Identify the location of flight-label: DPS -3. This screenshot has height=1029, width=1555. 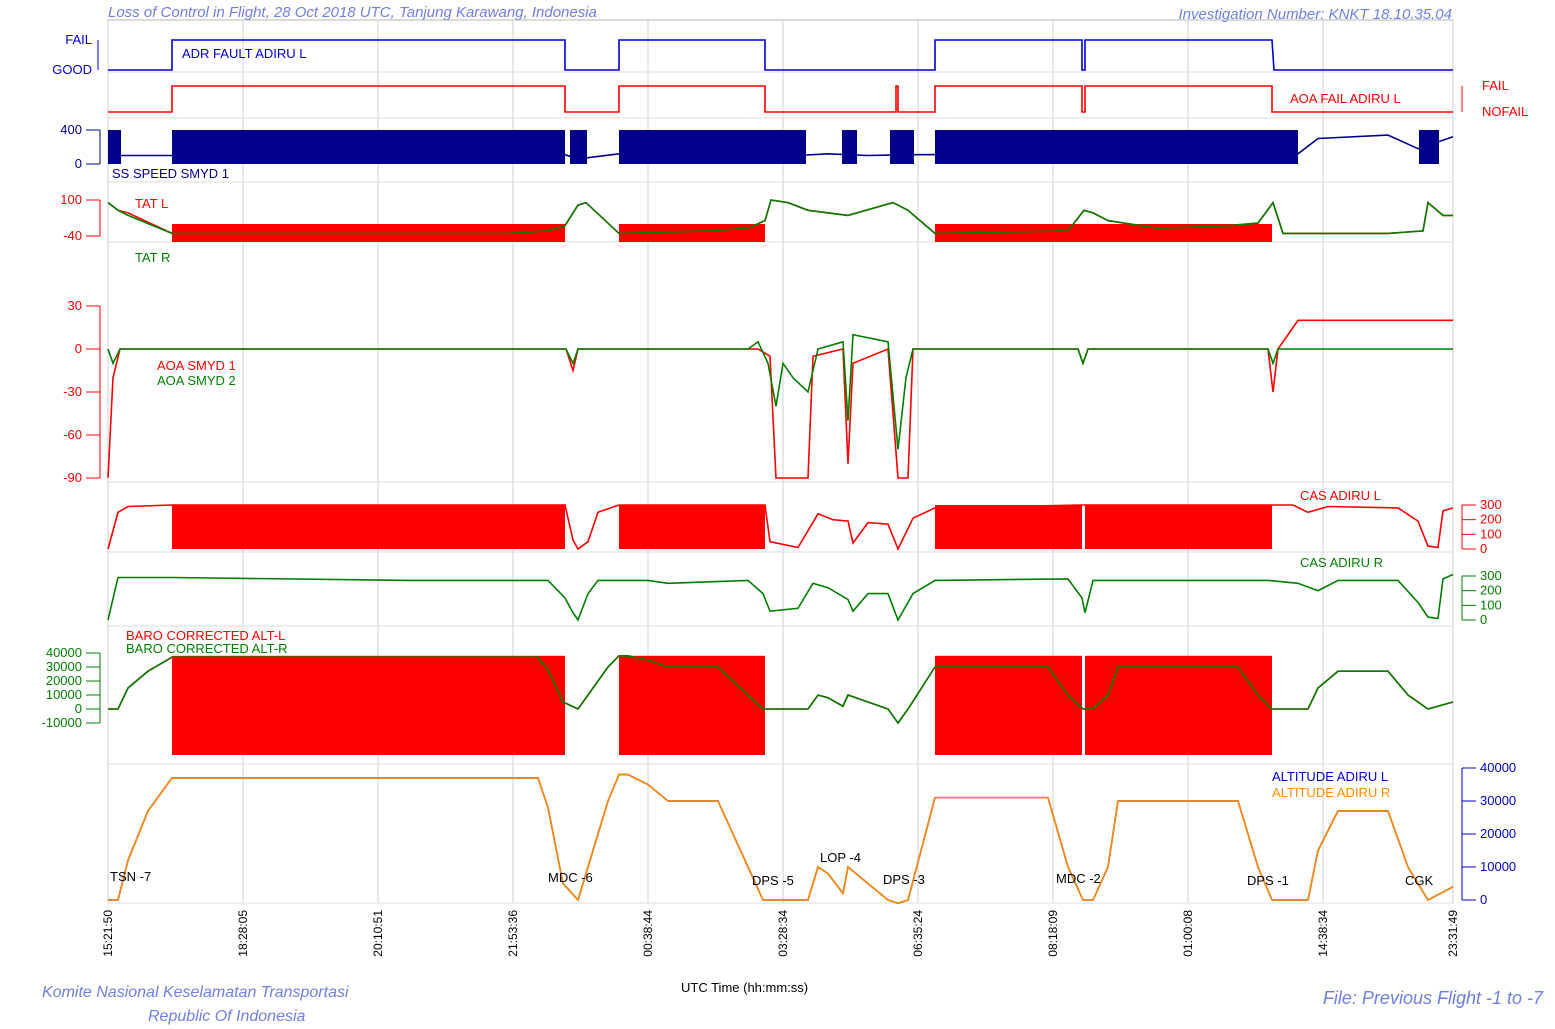
(904, 879).